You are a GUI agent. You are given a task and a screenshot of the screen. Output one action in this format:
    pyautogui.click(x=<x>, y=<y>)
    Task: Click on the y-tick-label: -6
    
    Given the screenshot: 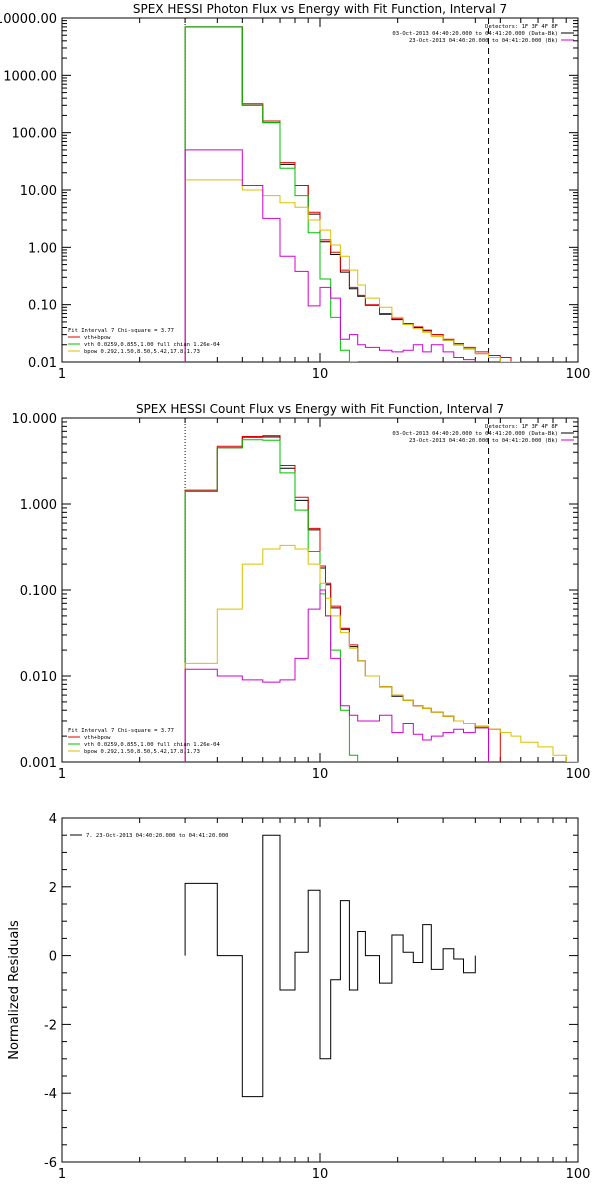 What is the action you would take?
    pyautogui.click(x=50, y=1163)
    